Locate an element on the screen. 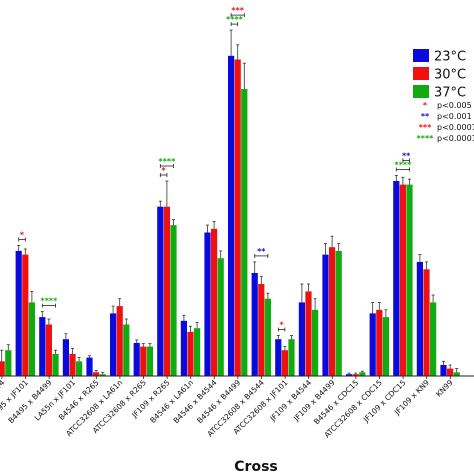 The height and width of the screenshot is (474, 474). sig-legend-label-1: p<0.005 is located at coordinates (454, 105).